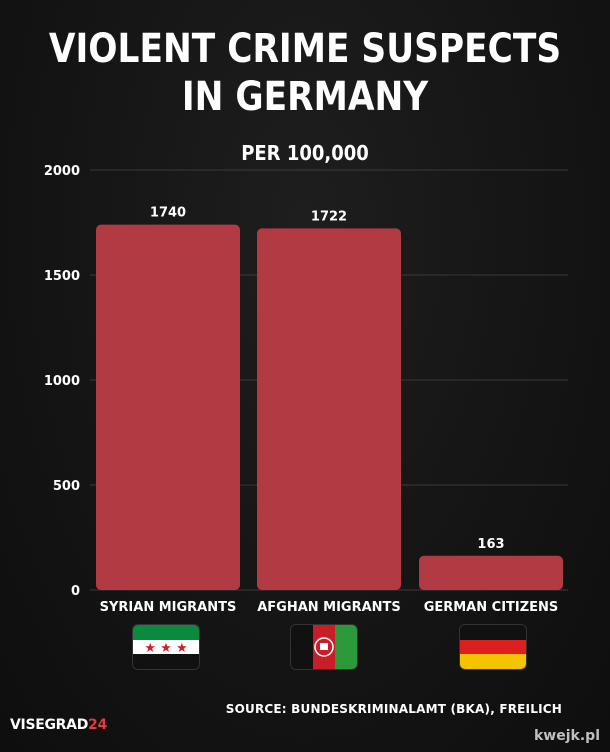  Describe the element at coordinates (66, 486) in the screenshot. I see `y-tick-label: 500` at that location.